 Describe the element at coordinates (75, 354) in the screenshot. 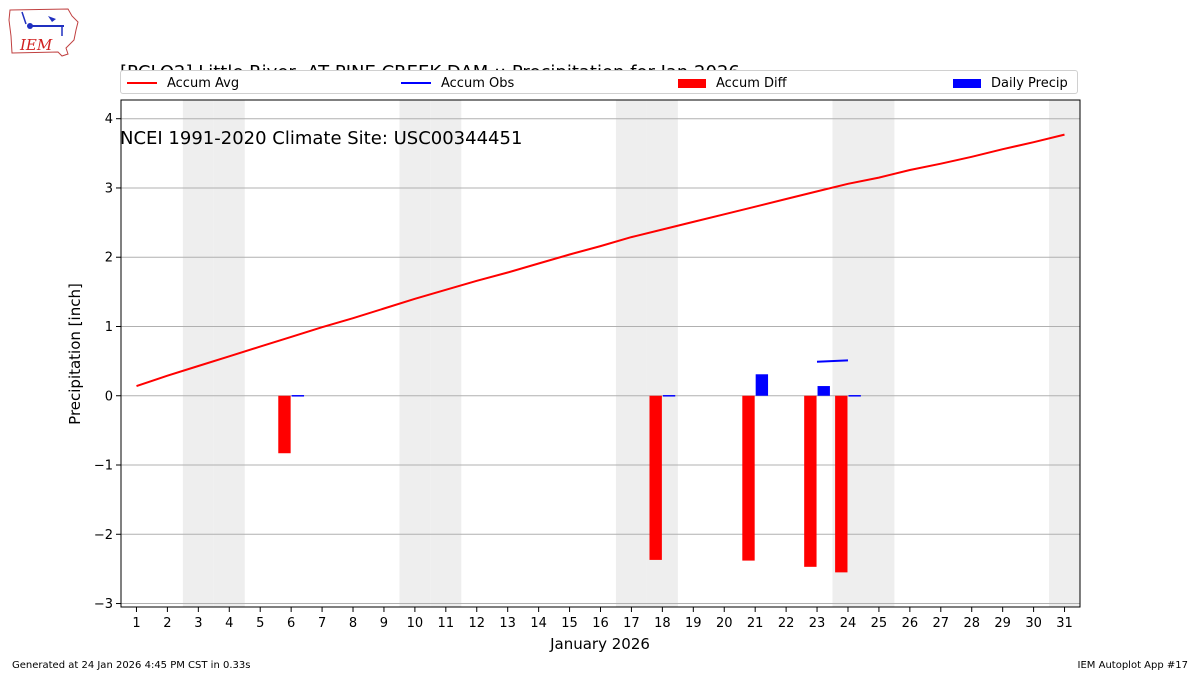

I see `y-axis-label: Precipitation [inch]` at that location.